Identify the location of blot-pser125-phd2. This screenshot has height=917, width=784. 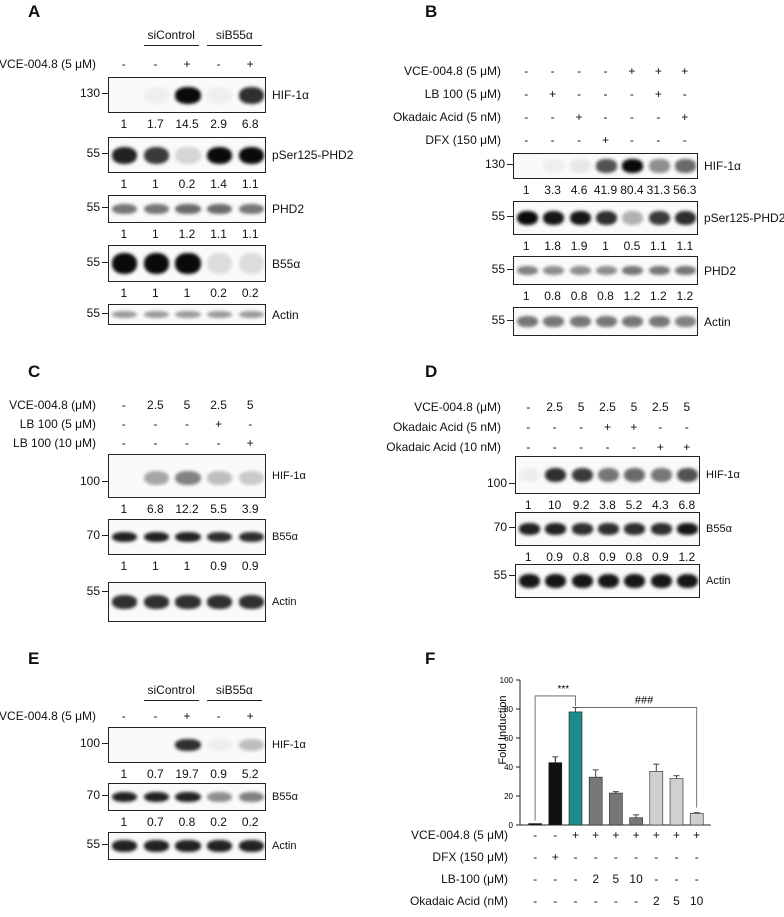
(187, 155).